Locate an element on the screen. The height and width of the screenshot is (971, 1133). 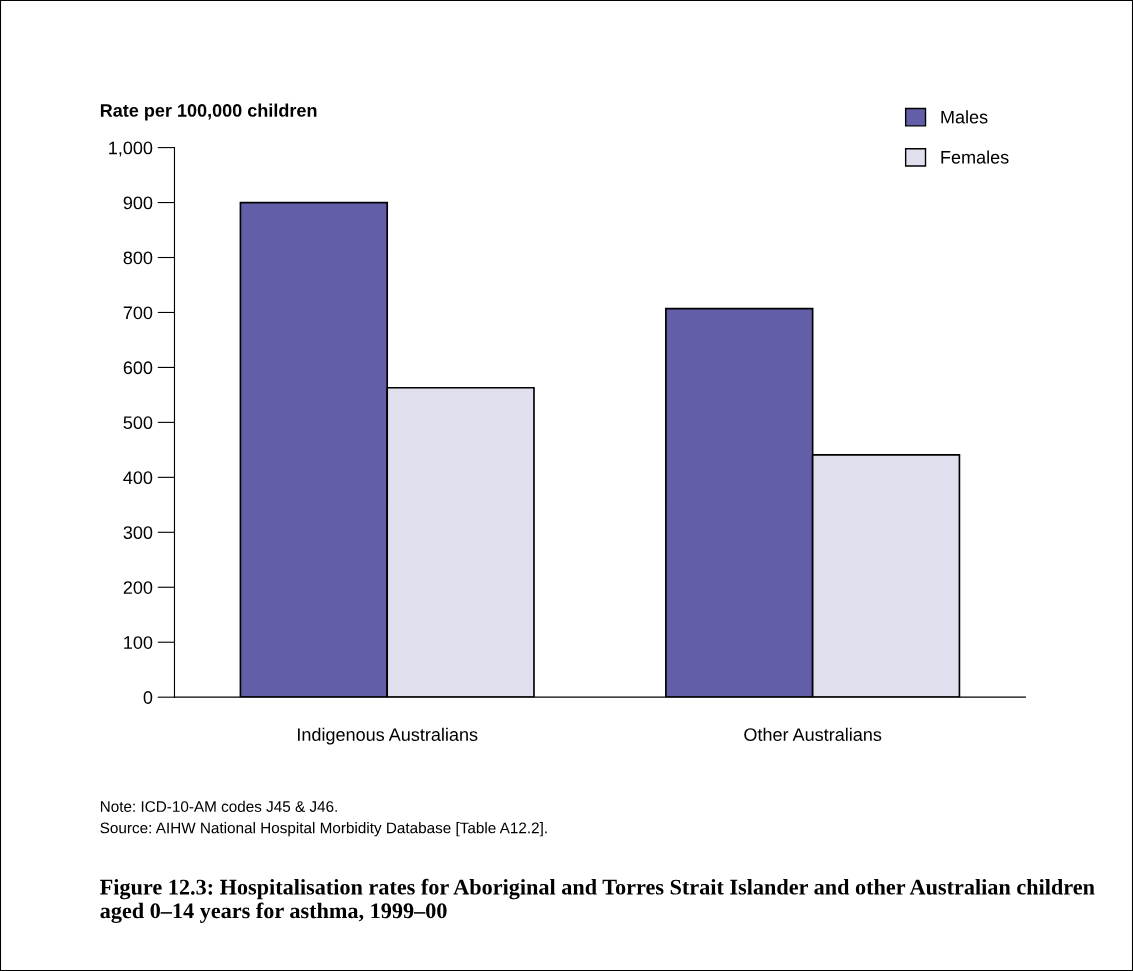
y-tick-label: 0 is located at coordinates (148, 697).